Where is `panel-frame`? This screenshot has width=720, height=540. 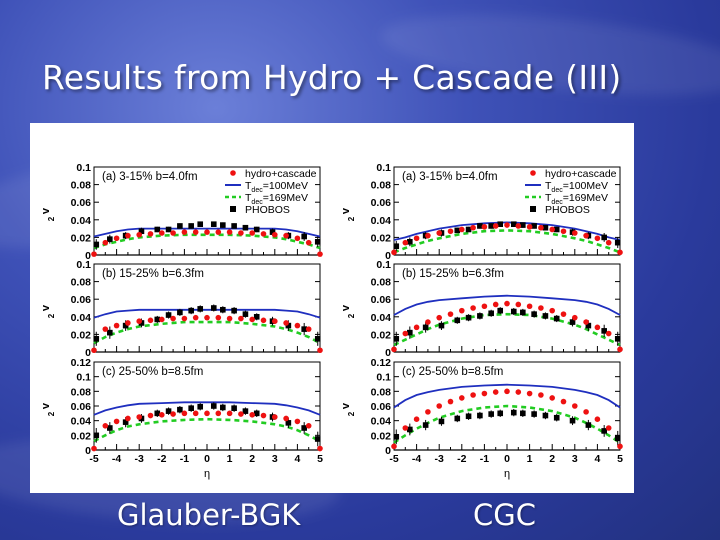 panel-frame is located at coordinates (207, 406).